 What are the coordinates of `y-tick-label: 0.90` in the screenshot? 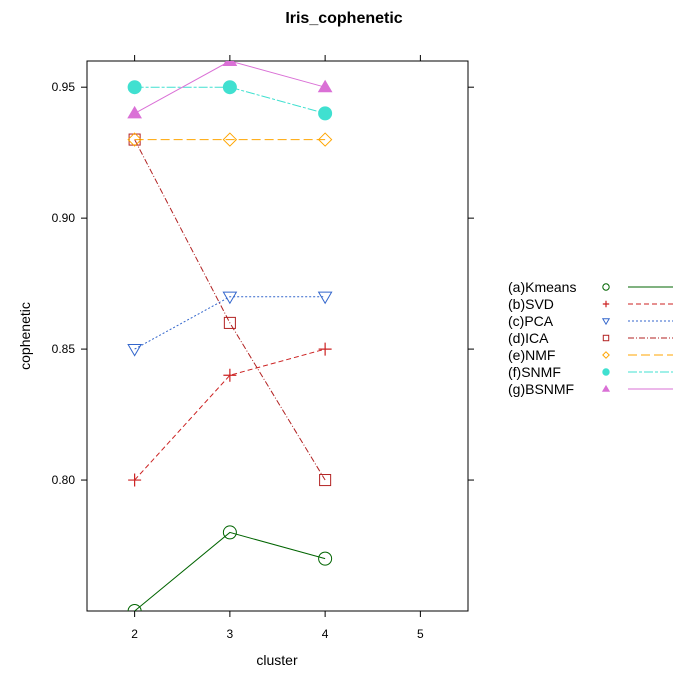 It's located at (64, 218).